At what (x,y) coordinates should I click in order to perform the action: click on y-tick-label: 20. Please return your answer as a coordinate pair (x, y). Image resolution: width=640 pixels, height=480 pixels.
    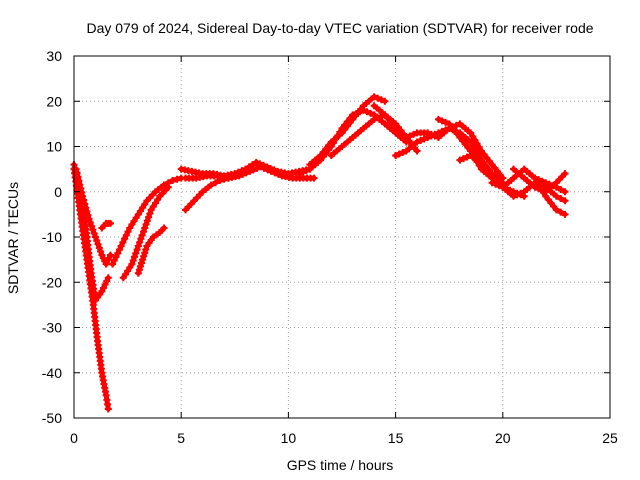
    Looking at the image, I should click on (54, 101).